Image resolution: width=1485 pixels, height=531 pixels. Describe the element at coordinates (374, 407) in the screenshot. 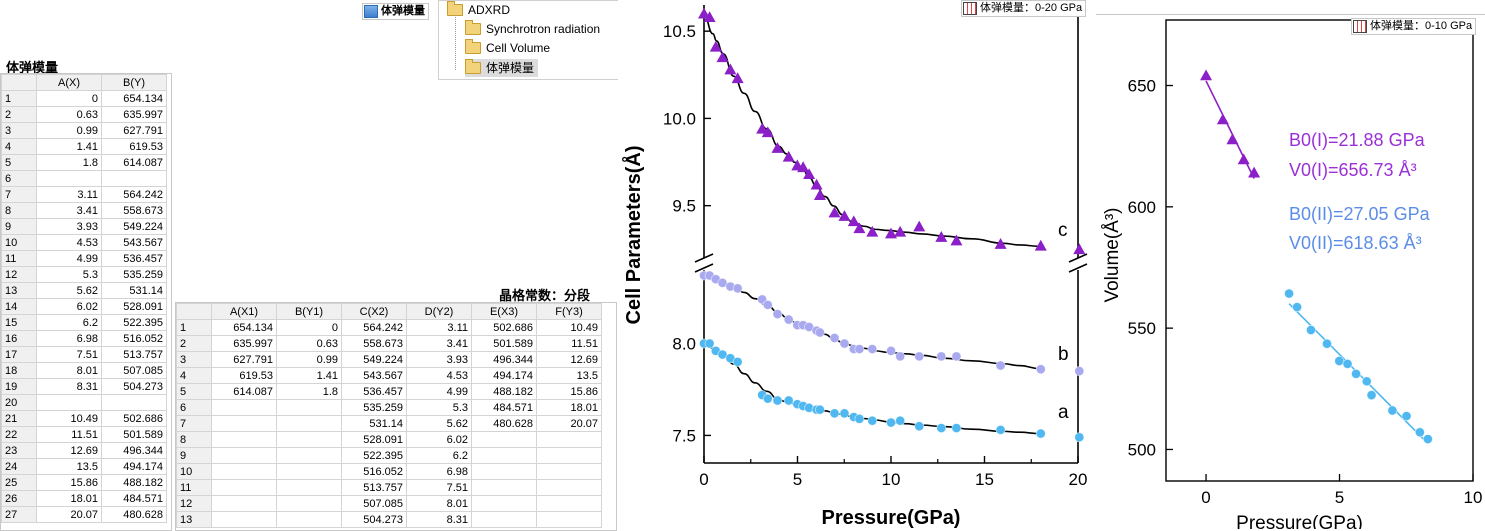

I see `cell: 535.259` at that location.